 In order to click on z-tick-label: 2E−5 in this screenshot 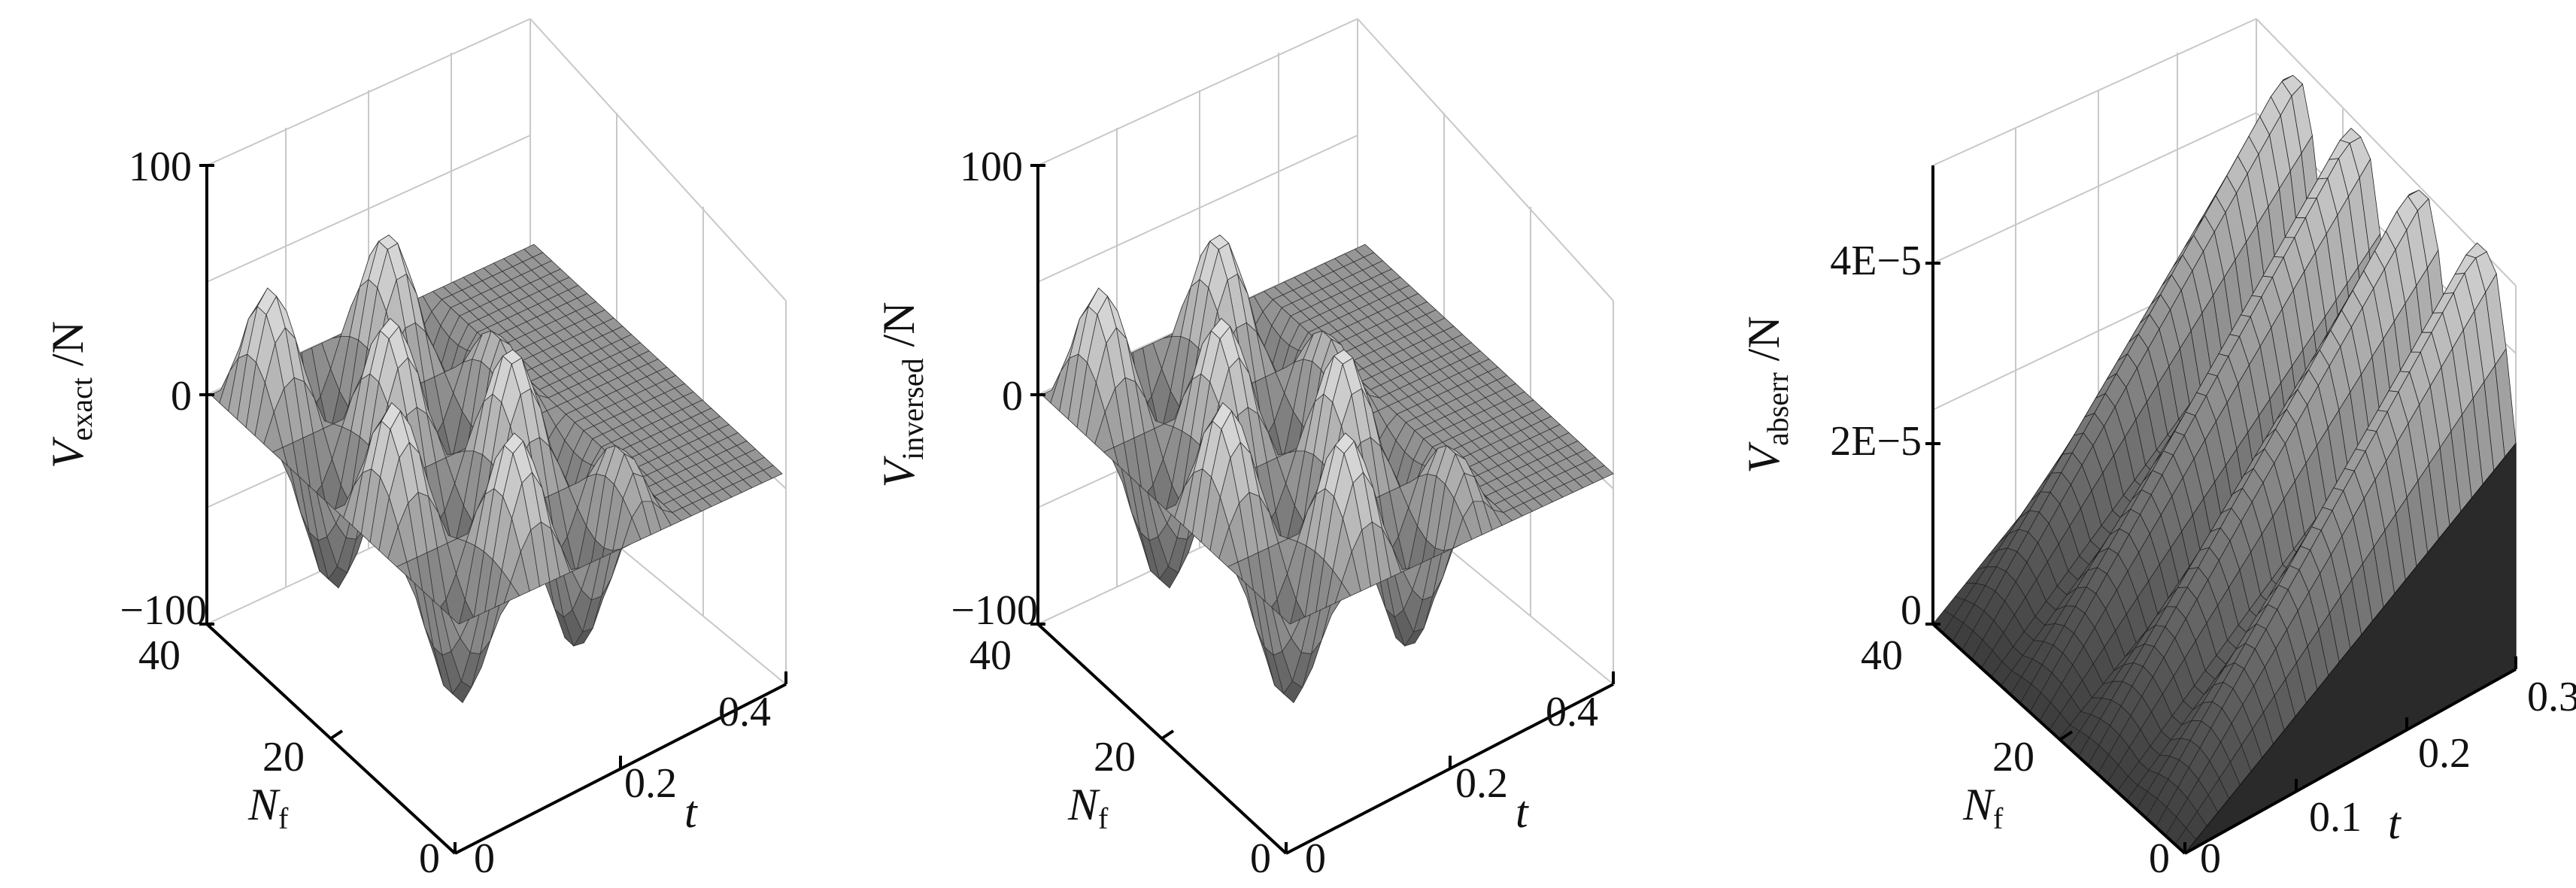, I will do `click(1876, 441)`.